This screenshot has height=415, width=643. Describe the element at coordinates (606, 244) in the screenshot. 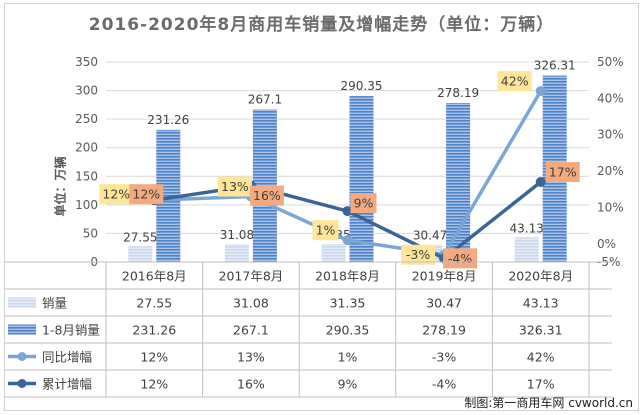

I see `y2-tick-label: 0%` at that location.